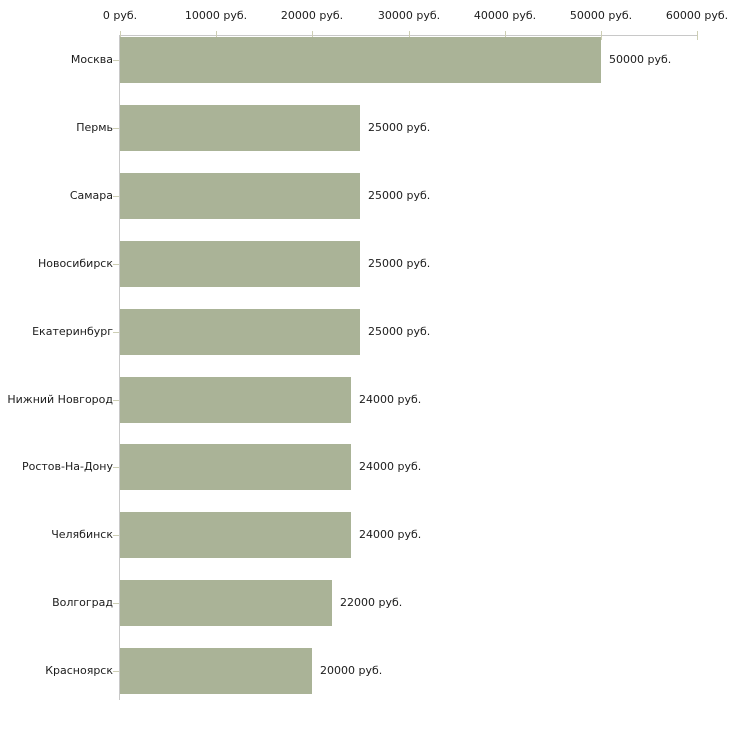 The width and height of the screenshot is (730, 730). Describe the element at coordinates (82, 534) in the screenshot. I see `category-label: Челябинск` at that location.